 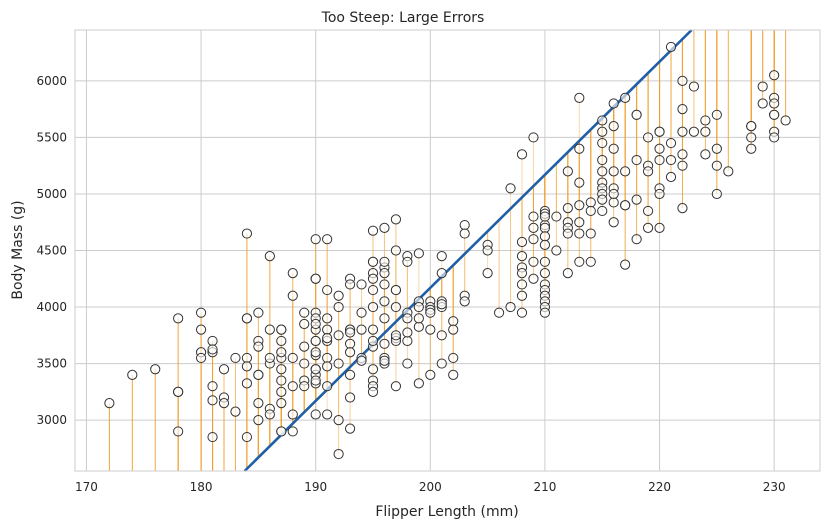 What do you see at coordinates (51, 420) in the screenshot?
I see `y-tick-label: 3000` at bounding box center [51, 420].